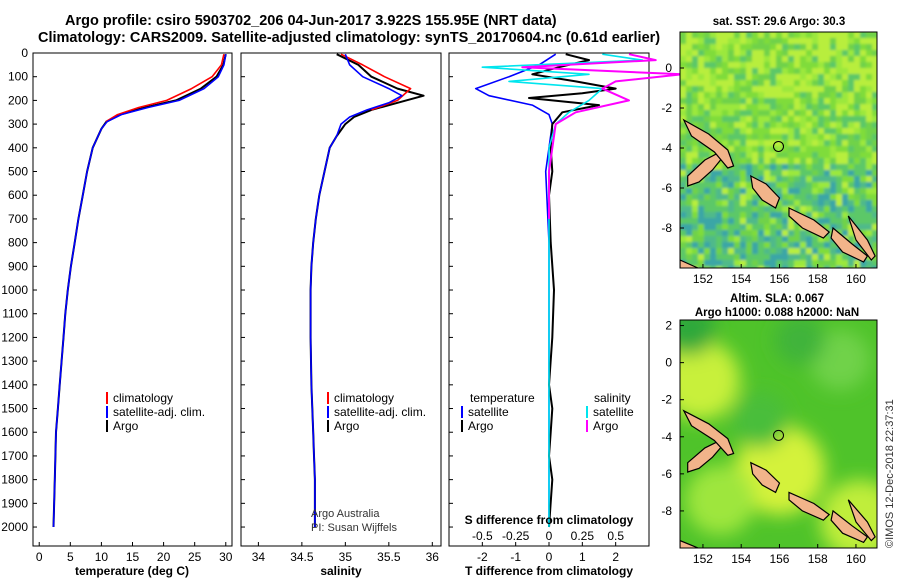 This screenshot has width=900, height=580. I want to click on depth-tick-label: 1800, so click(14, 480).